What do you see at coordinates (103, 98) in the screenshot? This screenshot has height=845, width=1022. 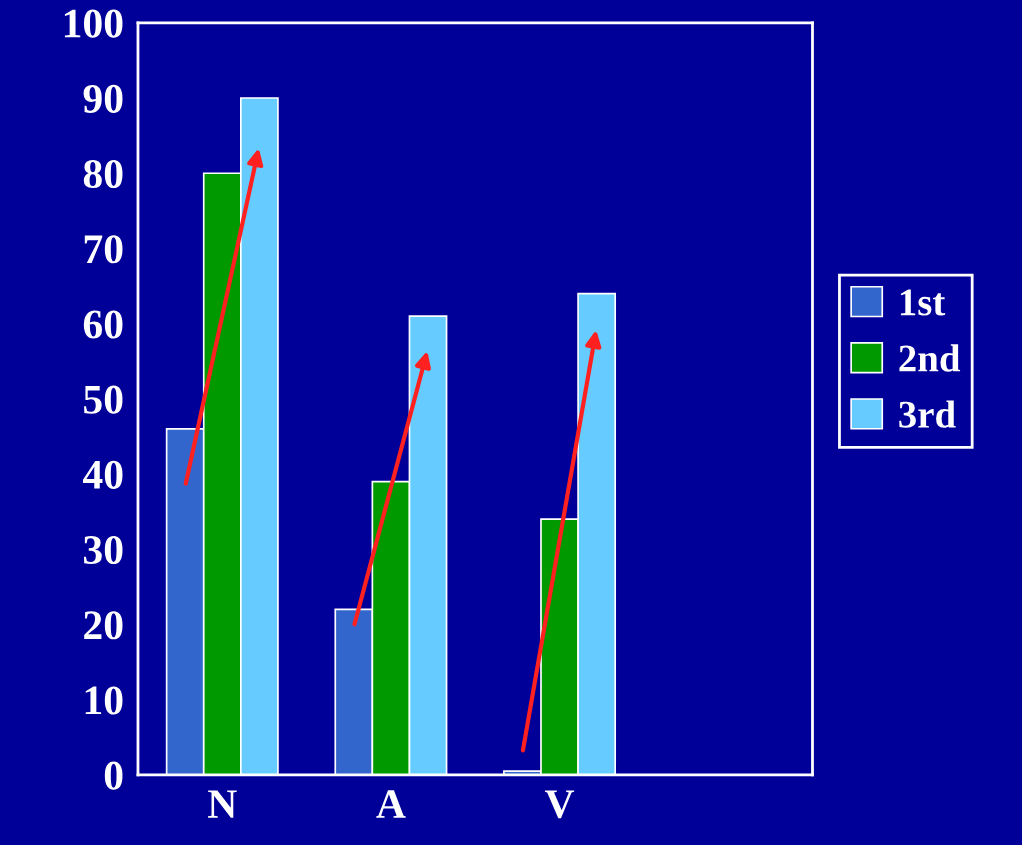 I see `y-tick-label: 90` at bounding box center [103, 98].